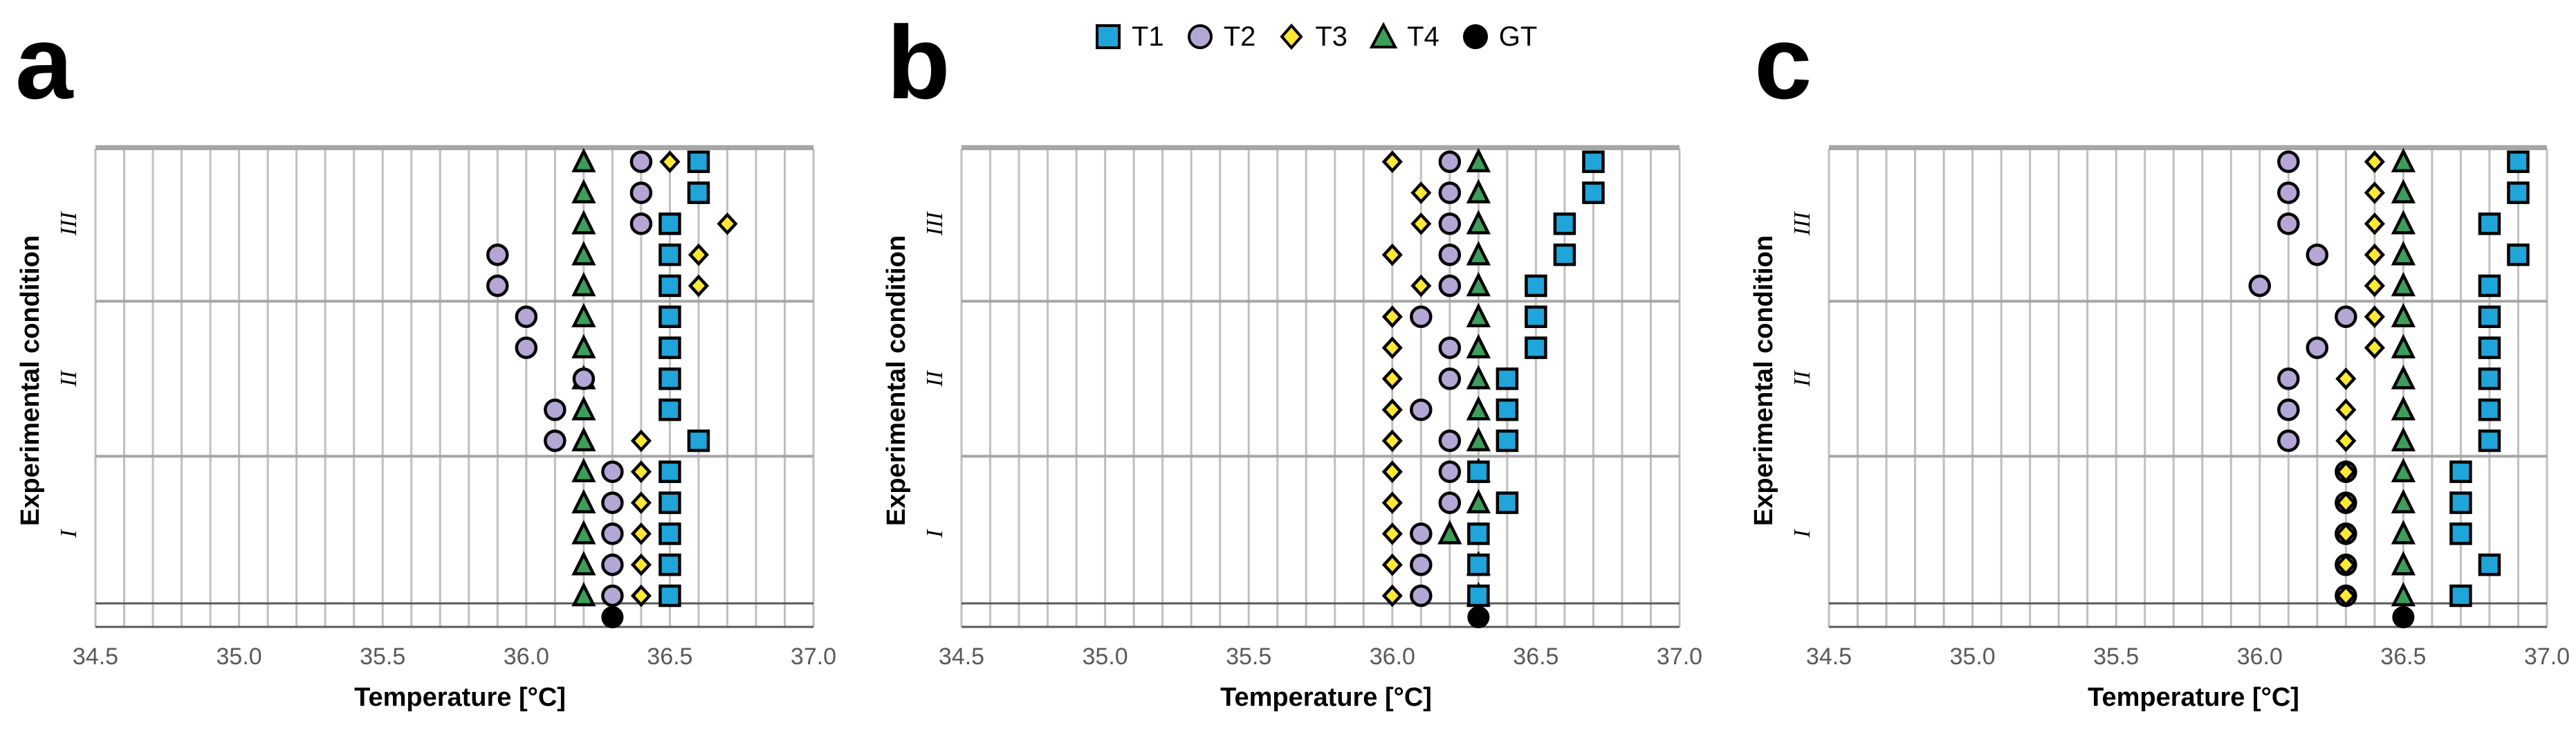  What do you see at coordinates (2260, 657) in the screenshot?
I see `x-tick-label: 36.0` at bounding box center [2260, 657].